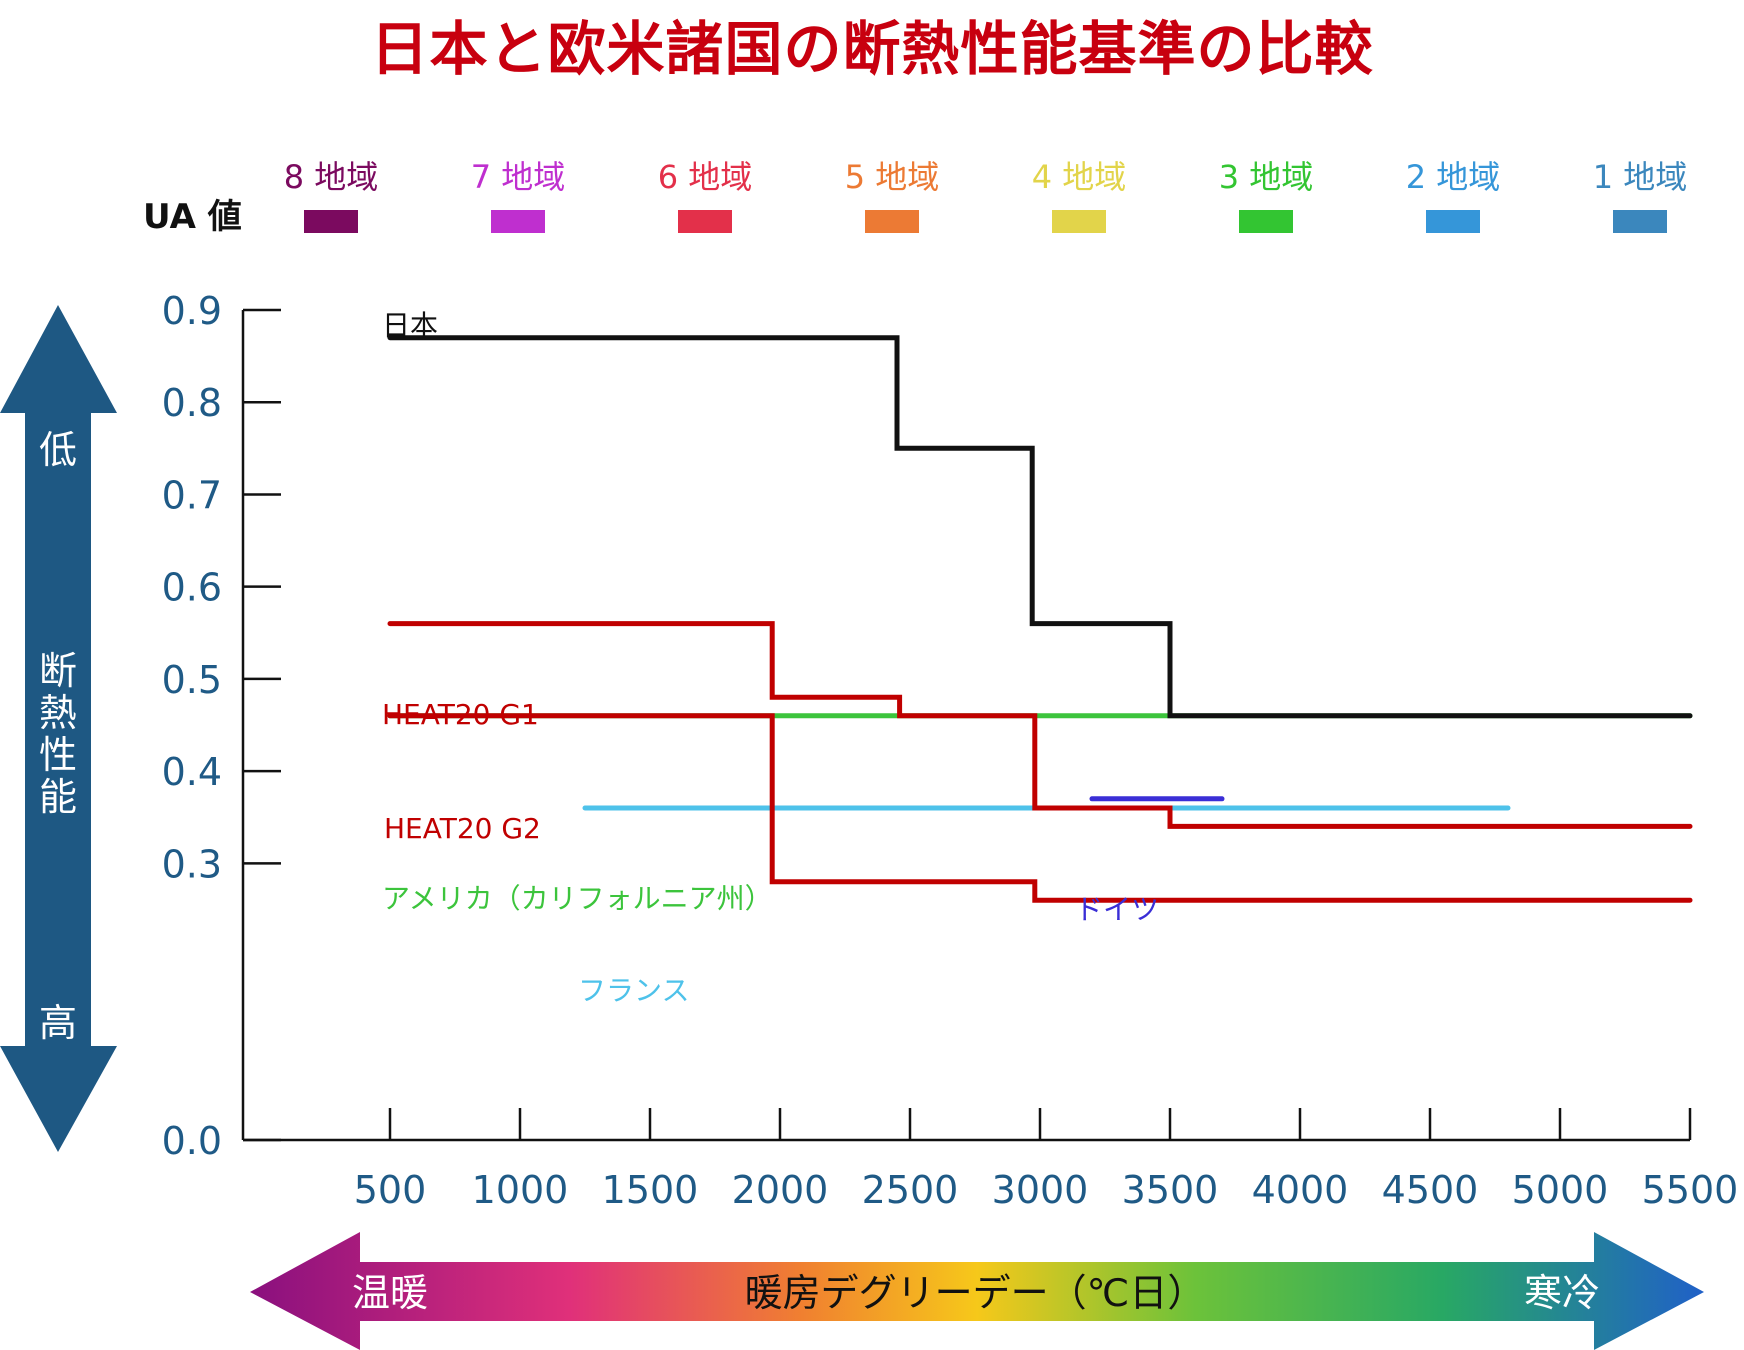 Image resolution: width=1744 pixels, height=1350 pixels. What do you see at coordinates (1040, 808) in the screenshot?
I see `series-line-heat20-g2` at bounding box center [1040, 808].